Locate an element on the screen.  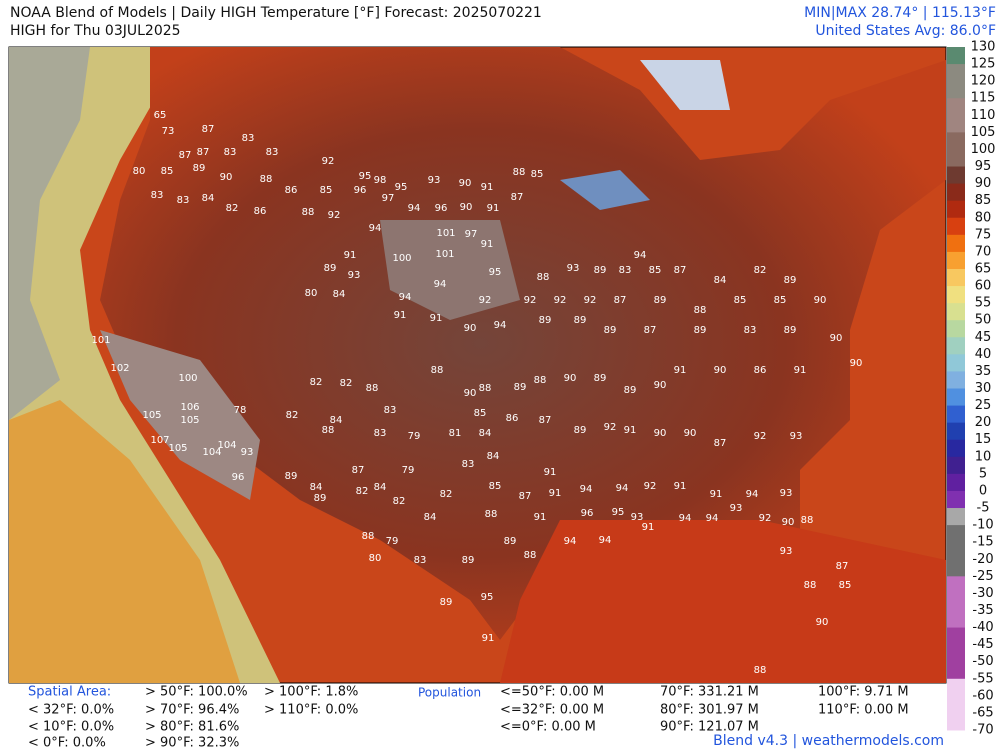
spatial-area-item: < 32°F: 0.0% is located at coordinates (71, 710).